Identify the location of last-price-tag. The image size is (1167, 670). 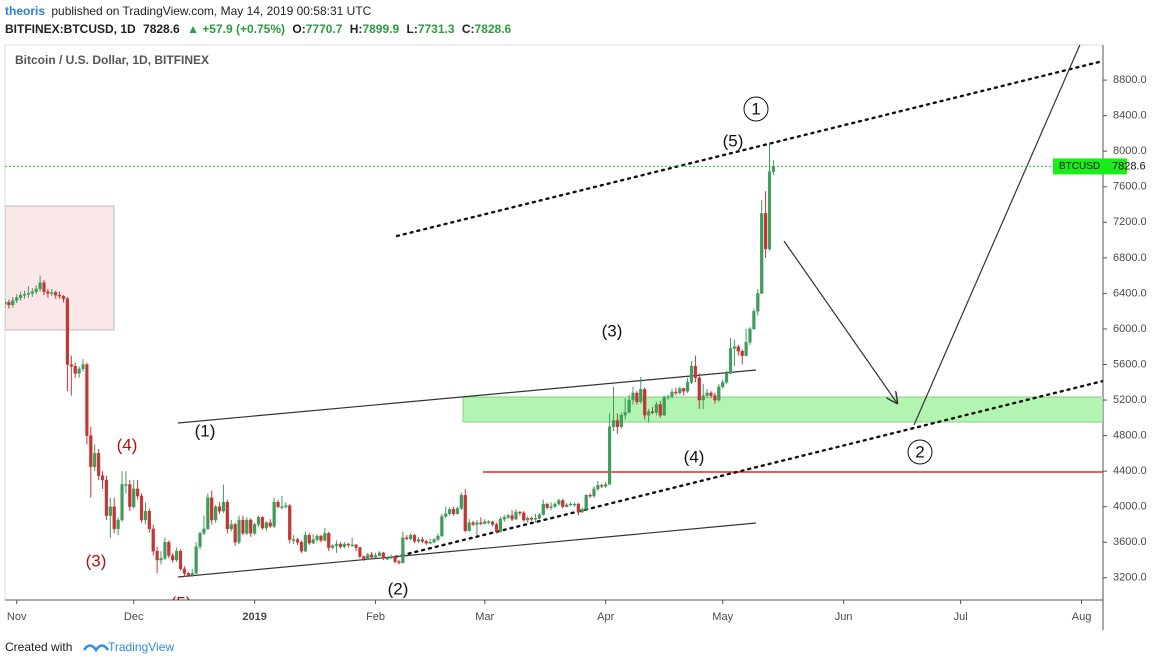
(1090, 166).